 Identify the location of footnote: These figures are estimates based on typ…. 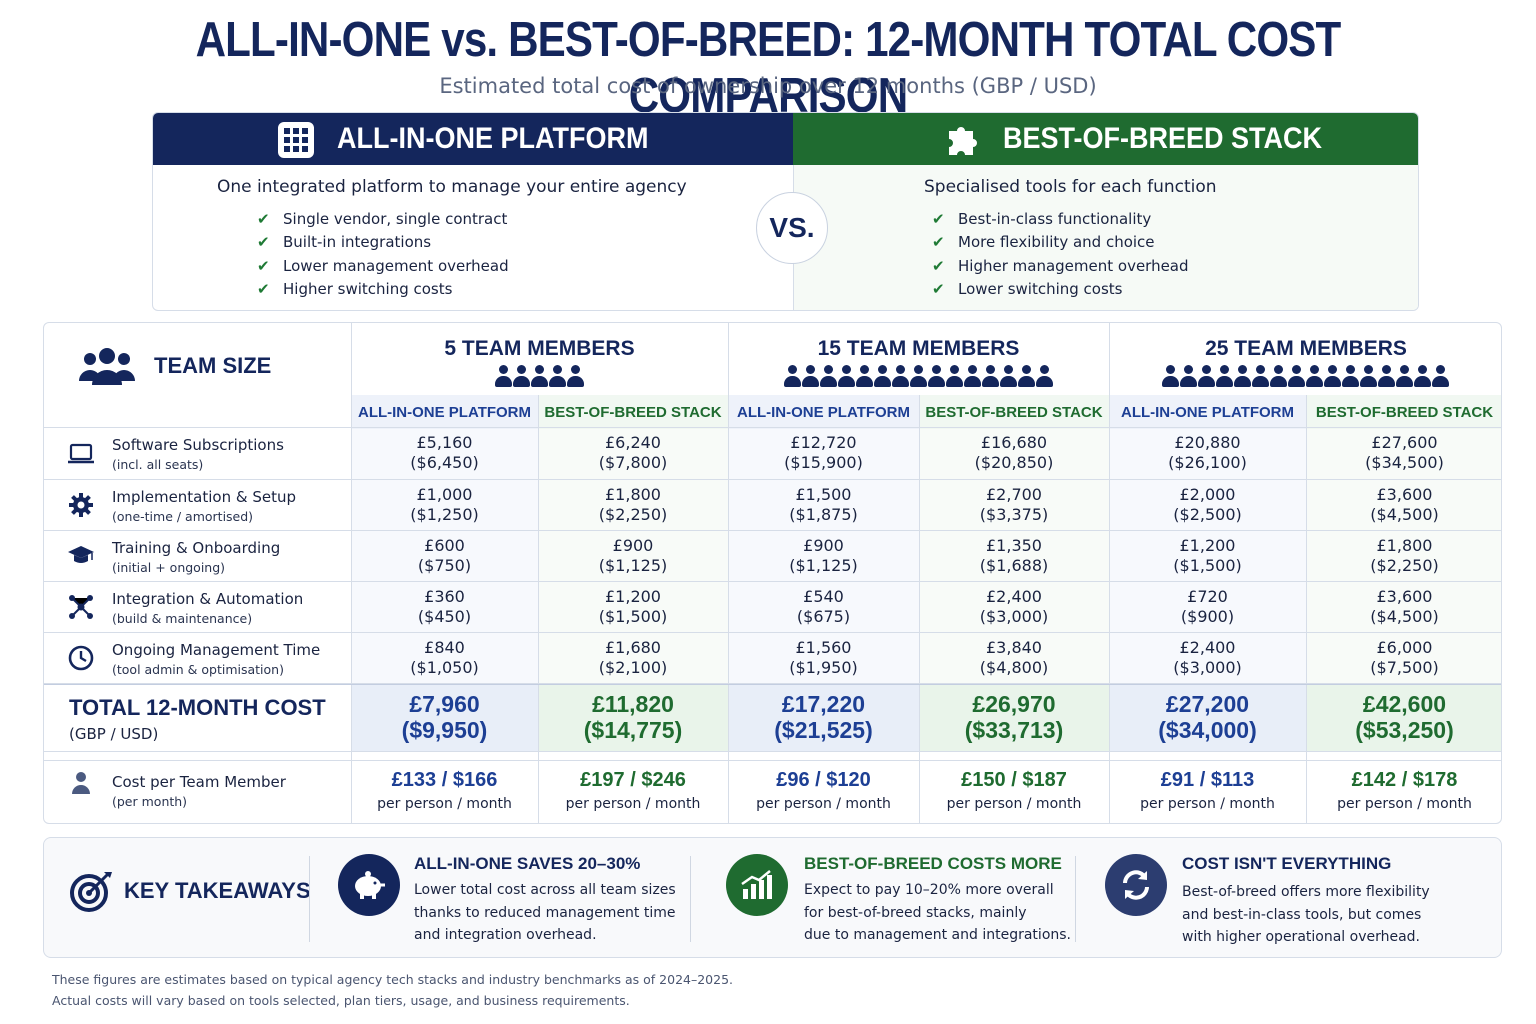
(393, 990).